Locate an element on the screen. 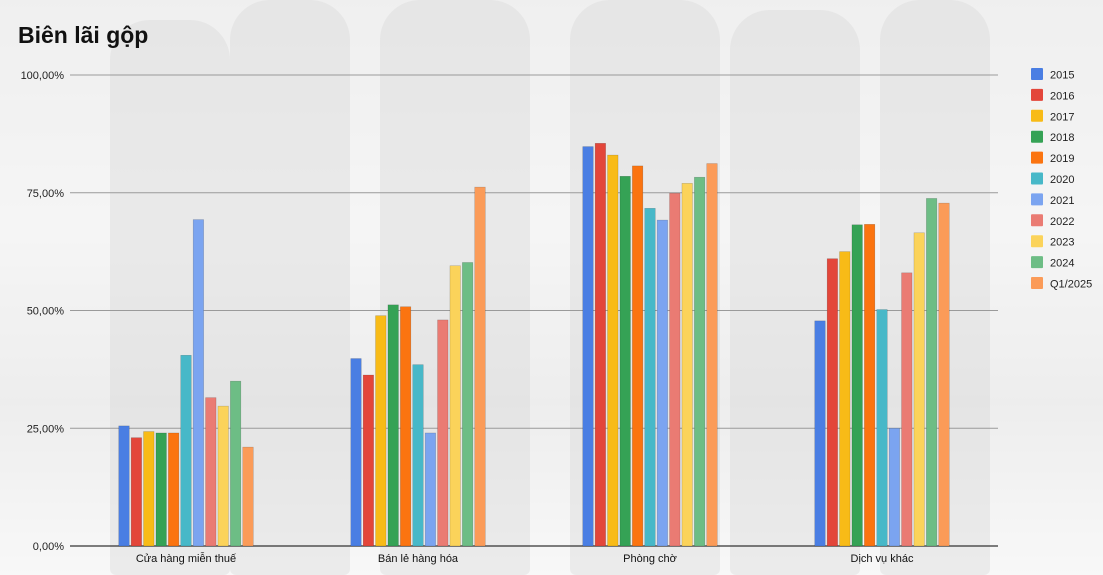 Image resolution: width=1103 pixels, height=575 pixels. x-tick-label: Cửa hàng miễn thuế is located at coordinates (186, 558).